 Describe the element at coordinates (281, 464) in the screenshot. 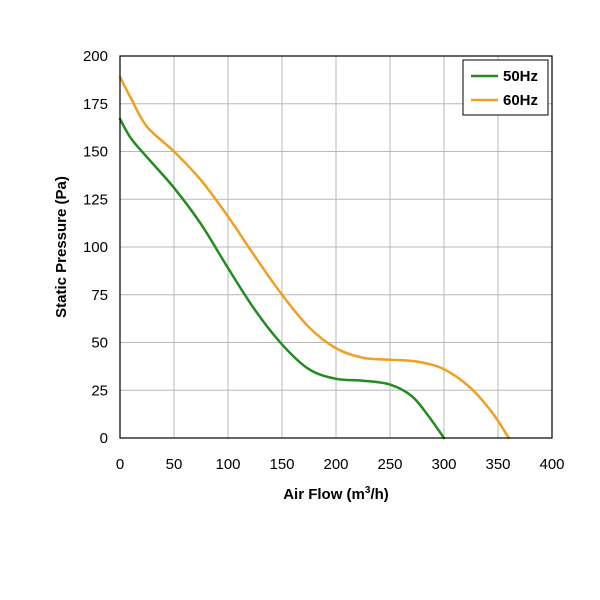

I see `x-tick-label-150: 150` at that location.